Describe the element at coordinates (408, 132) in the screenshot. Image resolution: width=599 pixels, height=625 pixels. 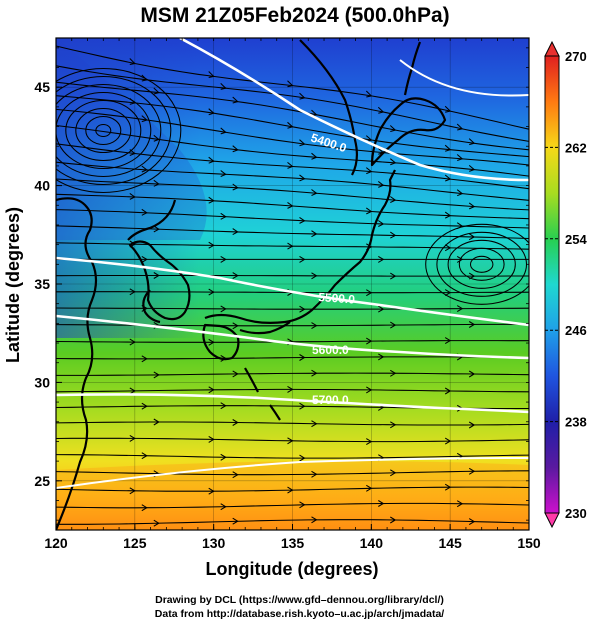
I see `hokkaido-coast` at that location.